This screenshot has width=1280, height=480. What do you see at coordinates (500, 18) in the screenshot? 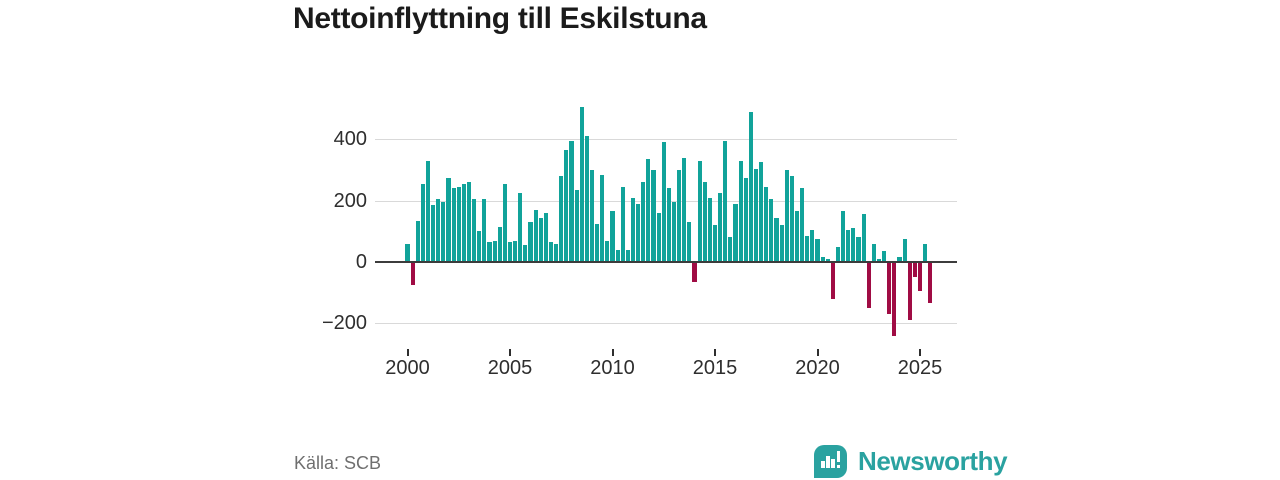
I see `page-title: Nettoinflyttning till Eskilstuna` at bounding box center [500, 18].